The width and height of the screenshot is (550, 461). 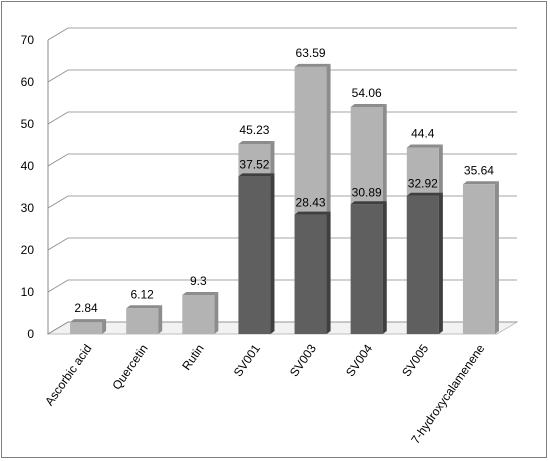 I want to click on y-tick-label: 70, so click(x=28, y=40).